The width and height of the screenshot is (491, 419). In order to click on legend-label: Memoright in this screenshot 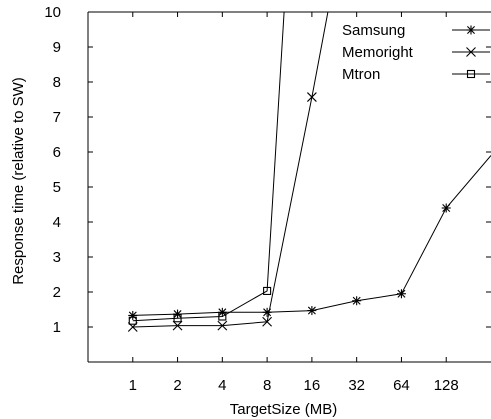, I will do `click(378, 52)`.